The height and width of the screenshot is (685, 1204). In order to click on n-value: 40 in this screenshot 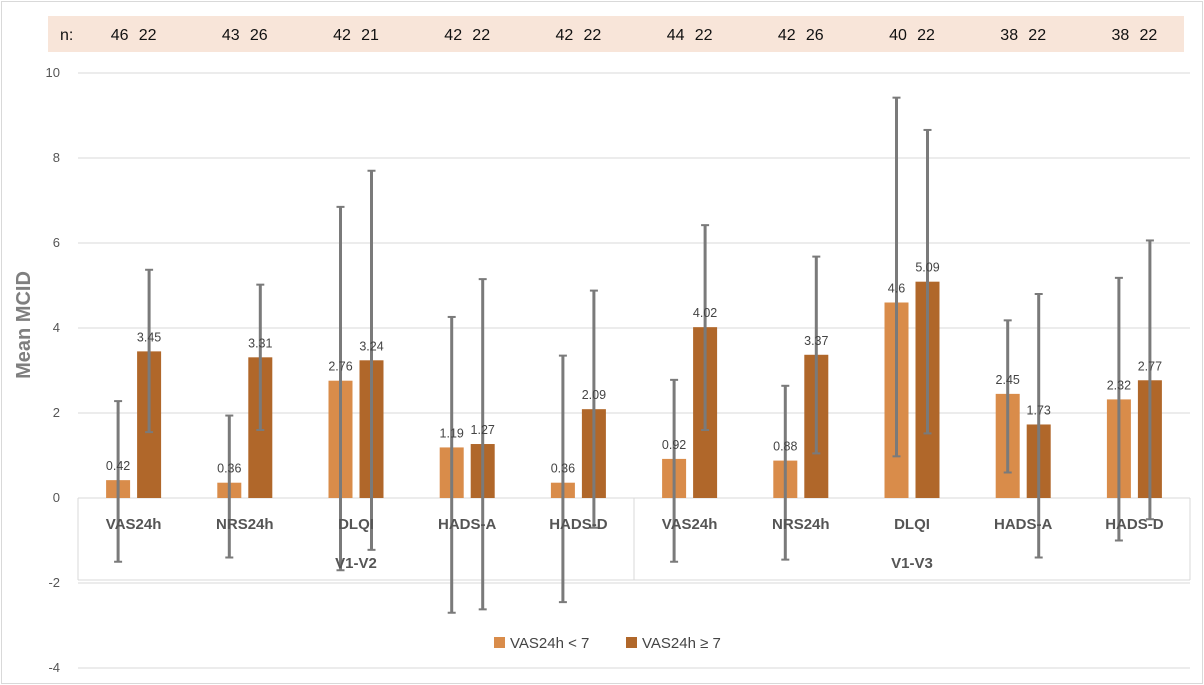, I will do `click(898, 35)`.